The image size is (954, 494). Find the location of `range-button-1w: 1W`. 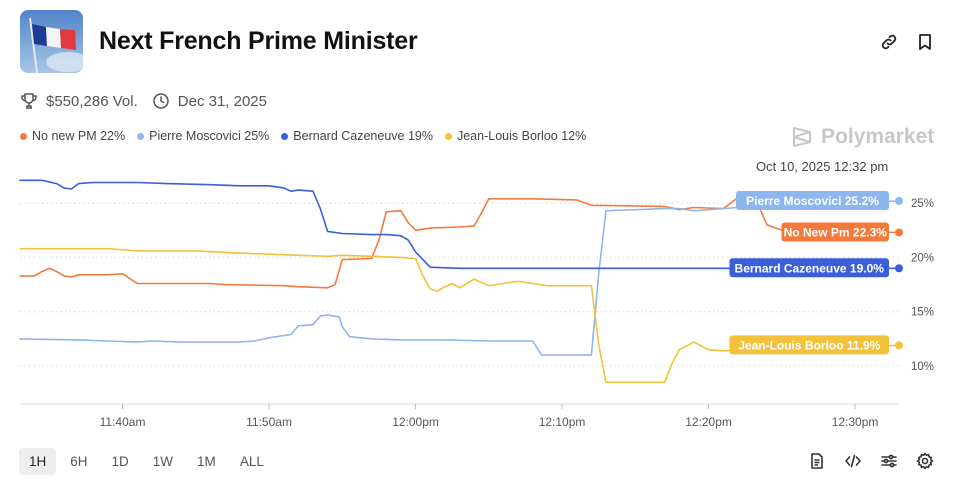

range-button-1w: 1W is located at coordinates (163, 461).